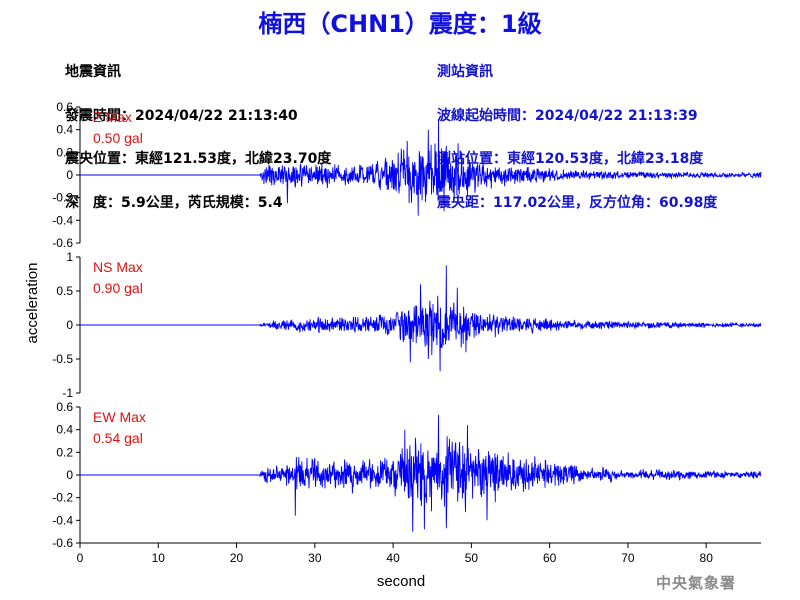 The image size is (800, 600). Describe the element at coordinates (80, 558) in the screenshot. I see `x-tick-label: 0` at that location.